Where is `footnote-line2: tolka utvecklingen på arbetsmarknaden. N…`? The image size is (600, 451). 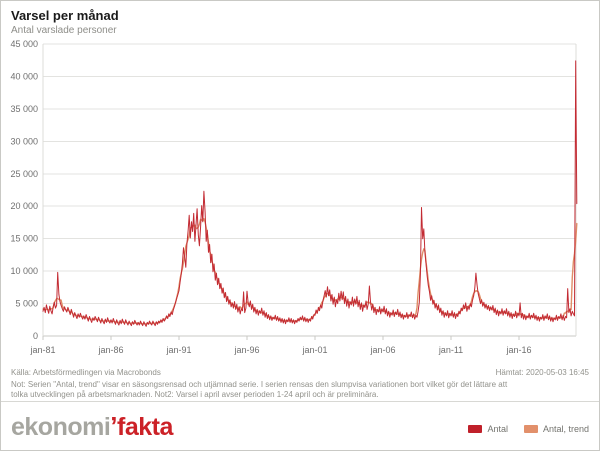
footnote-line2: tolka utvecklingen på arbetsmarknaden. N… is located at coordinates (195, 394).